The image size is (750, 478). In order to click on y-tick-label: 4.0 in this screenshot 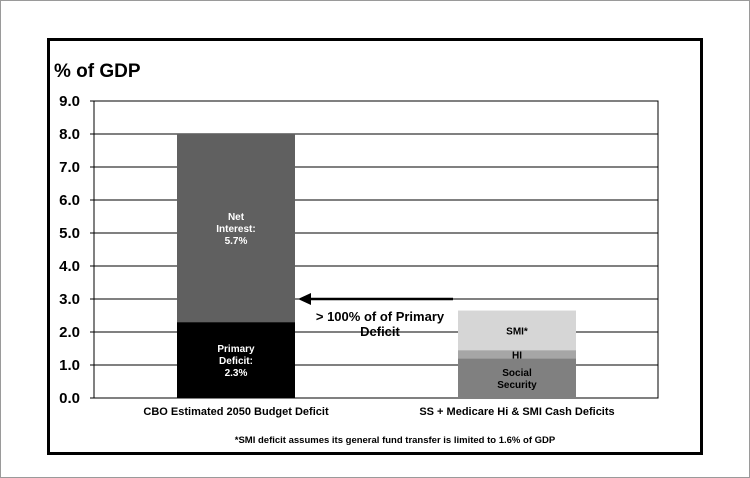, I will do `click(69, 266)`.